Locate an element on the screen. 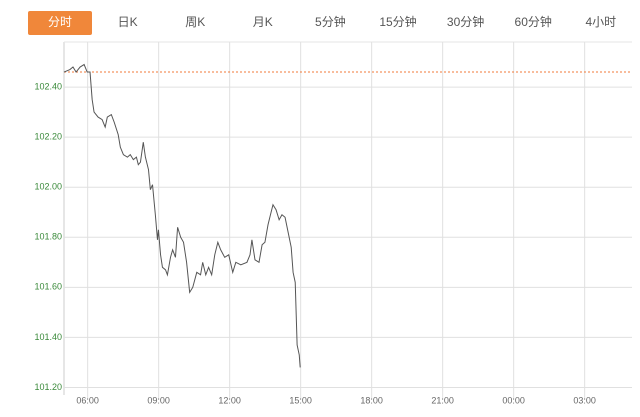 The image size is (640, 417). x-tick-label: 12:00 is located at coordinates (229, 400).